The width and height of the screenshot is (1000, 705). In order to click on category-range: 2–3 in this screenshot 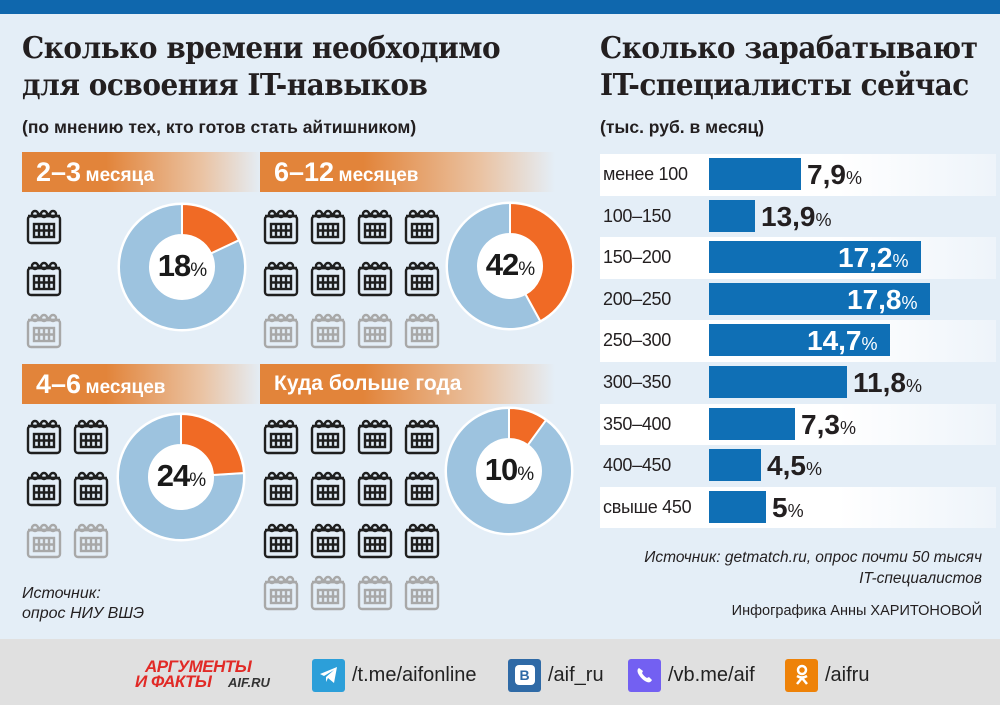, I will do `click(59, 172)`.